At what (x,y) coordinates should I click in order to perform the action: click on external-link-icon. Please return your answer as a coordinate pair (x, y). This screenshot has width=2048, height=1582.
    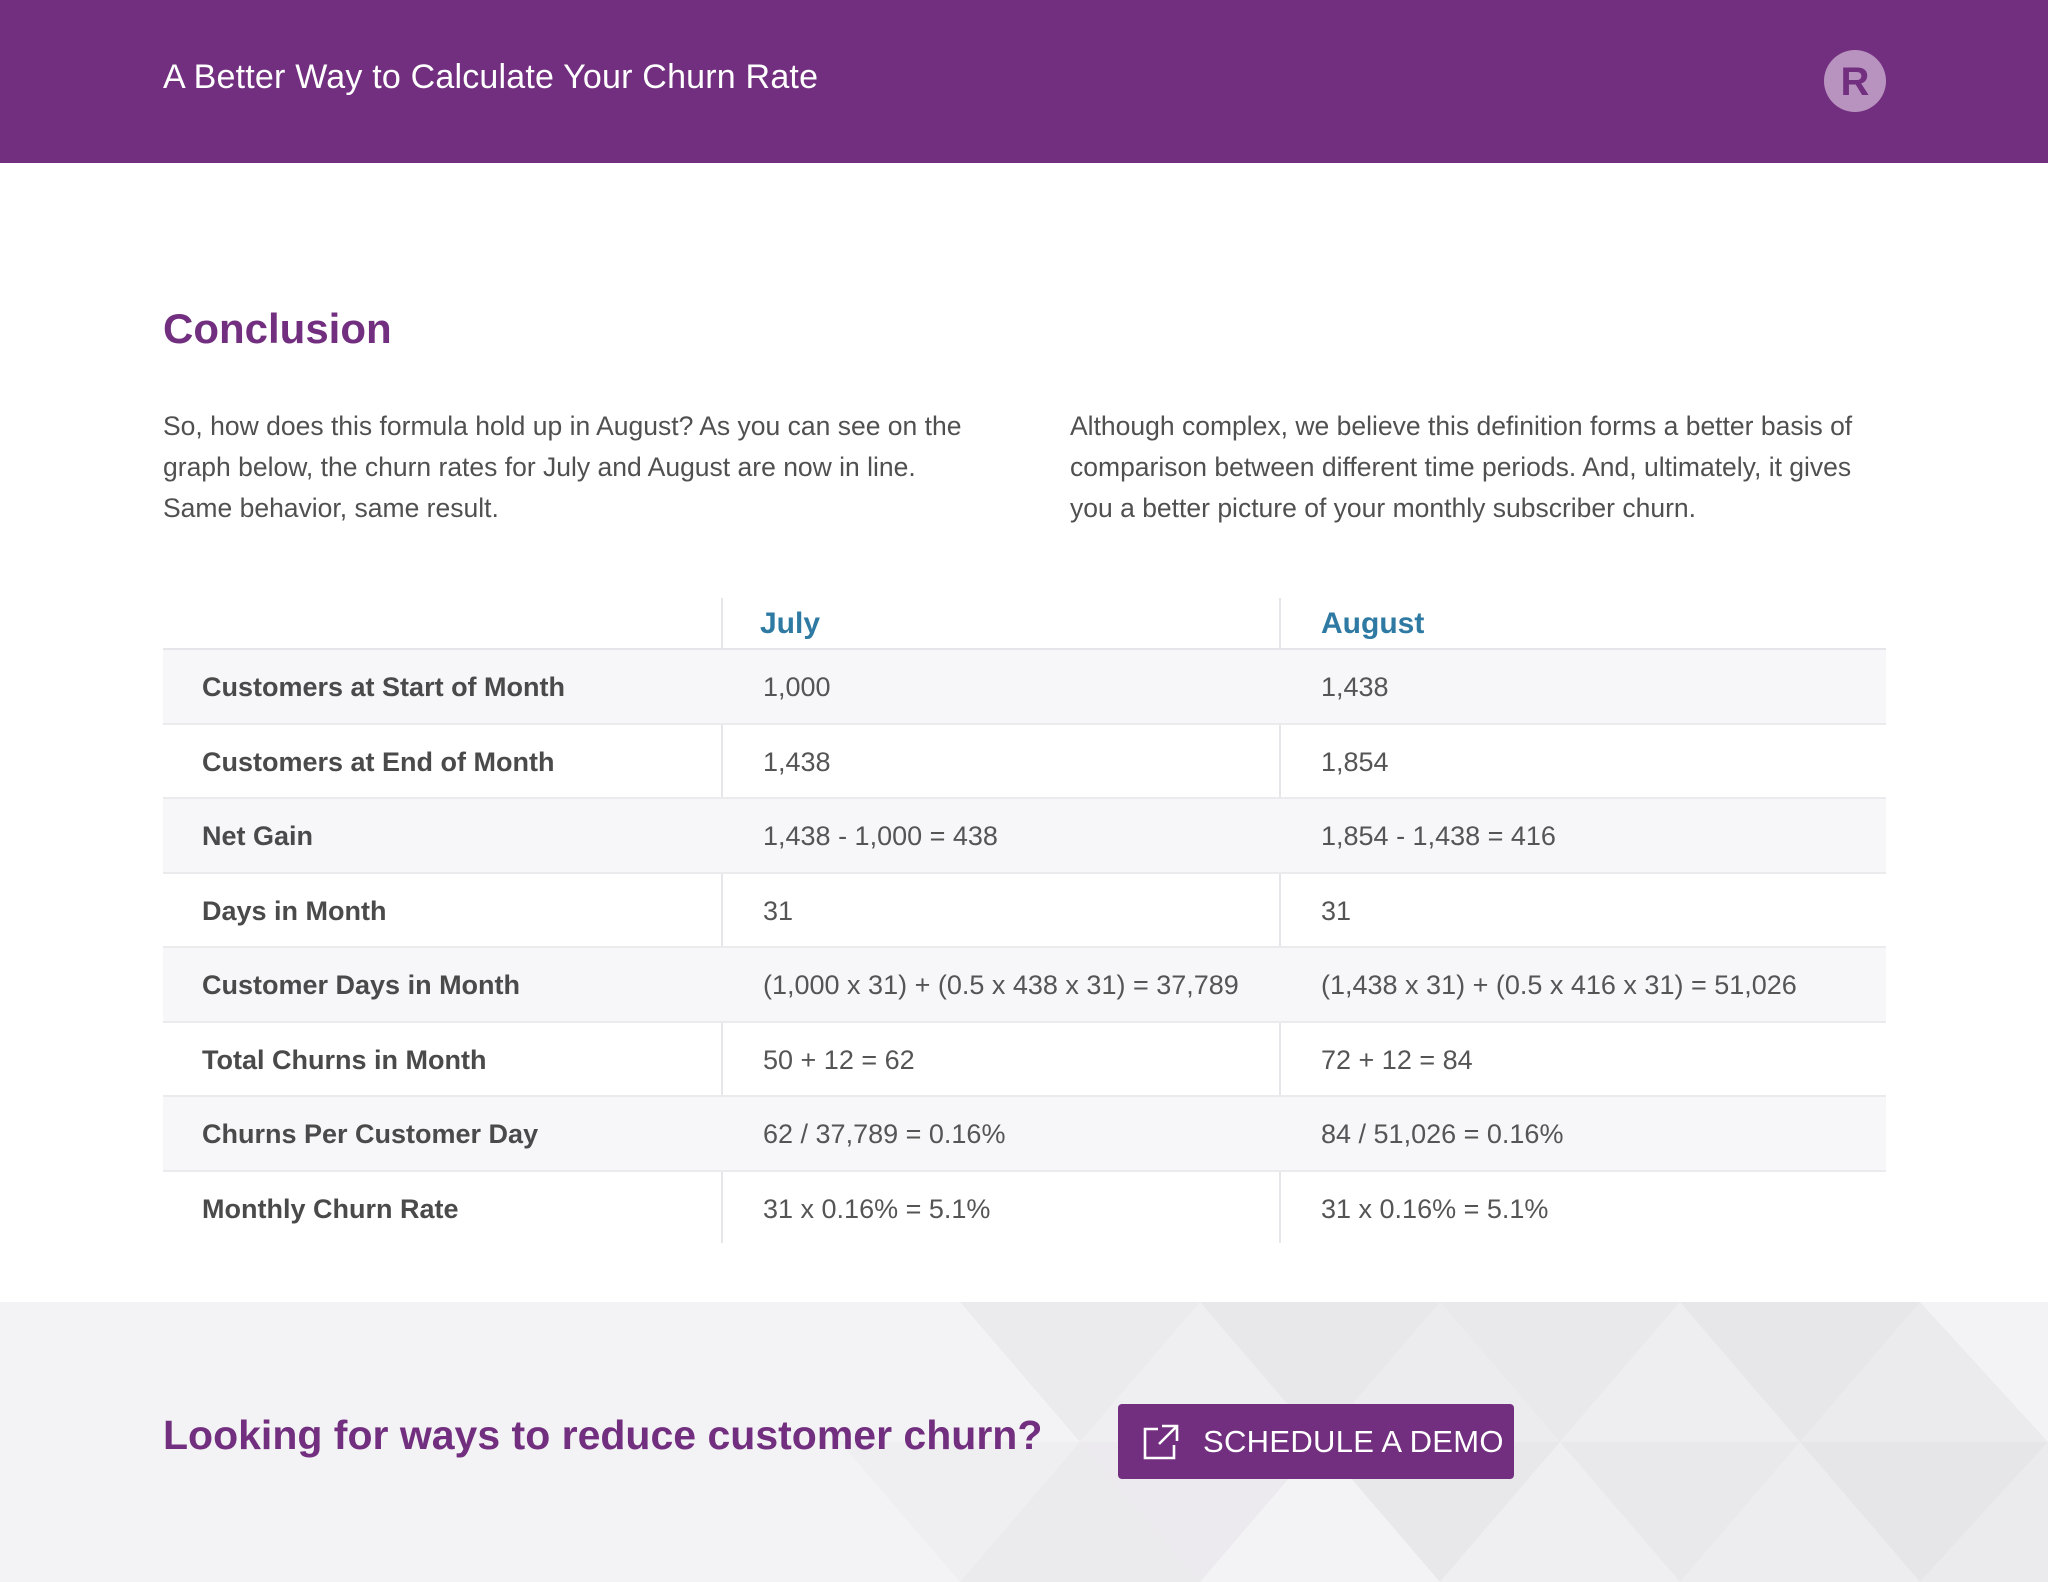
    Looking at the image, I should click on (1161, 1442).